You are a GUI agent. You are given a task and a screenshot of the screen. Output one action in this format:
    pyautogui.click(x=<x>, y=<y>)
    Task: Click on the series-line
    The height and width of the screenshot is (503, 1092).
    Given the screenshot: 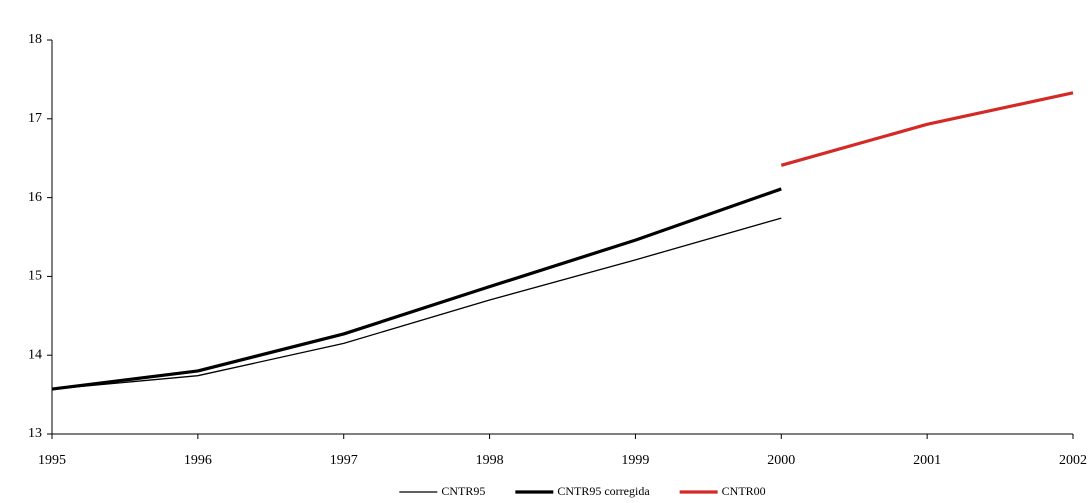 What is the action you would take?
    pyautogui.click(x=927, y=129)
    